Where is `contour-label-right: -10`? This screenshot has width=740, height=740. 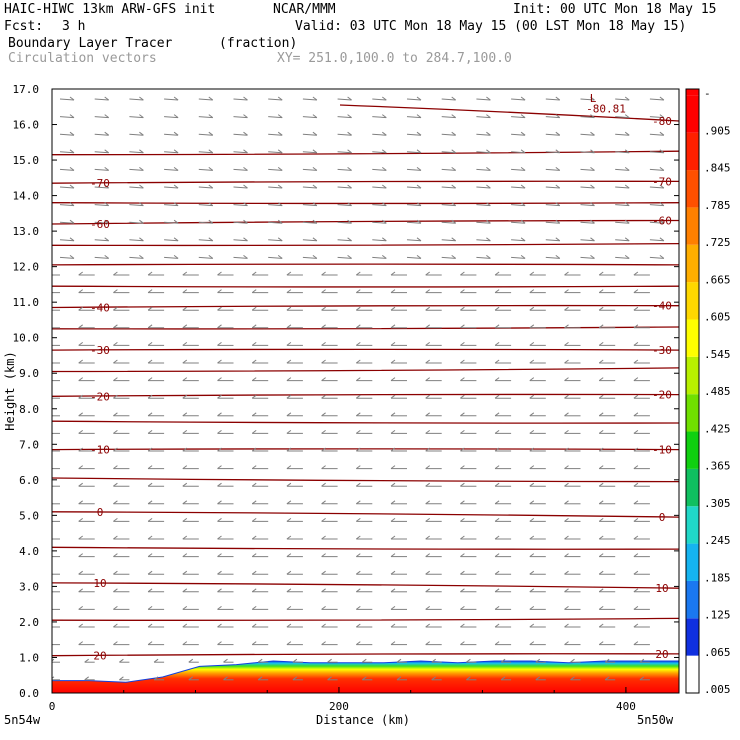
contour-label-right: -10 is located at coordinates (662, 450).